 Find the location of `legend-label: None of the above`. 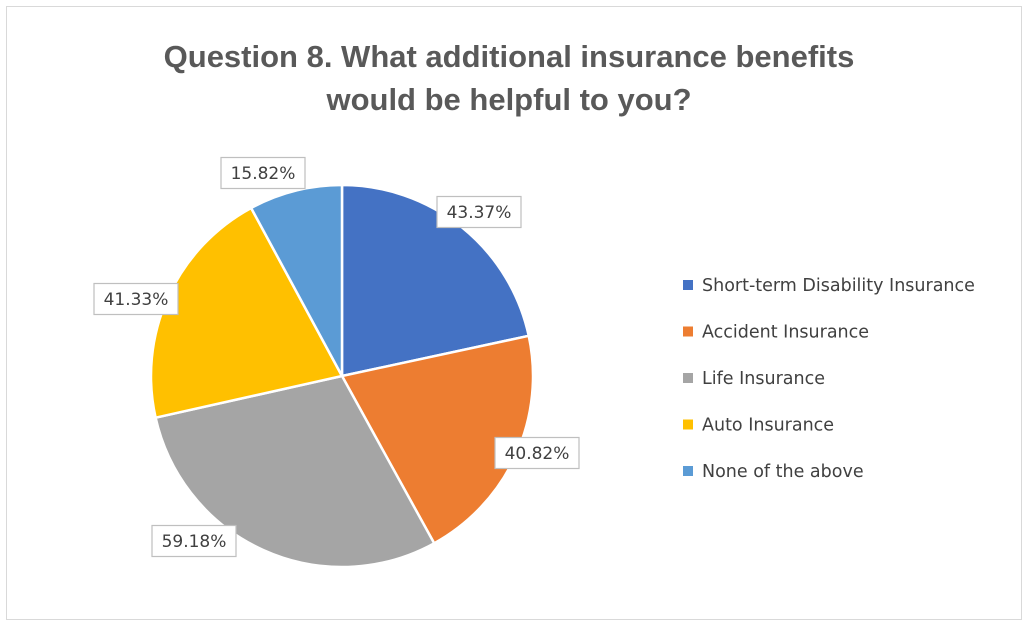

legend-label: None of the above is located at coordinates (783, 472).